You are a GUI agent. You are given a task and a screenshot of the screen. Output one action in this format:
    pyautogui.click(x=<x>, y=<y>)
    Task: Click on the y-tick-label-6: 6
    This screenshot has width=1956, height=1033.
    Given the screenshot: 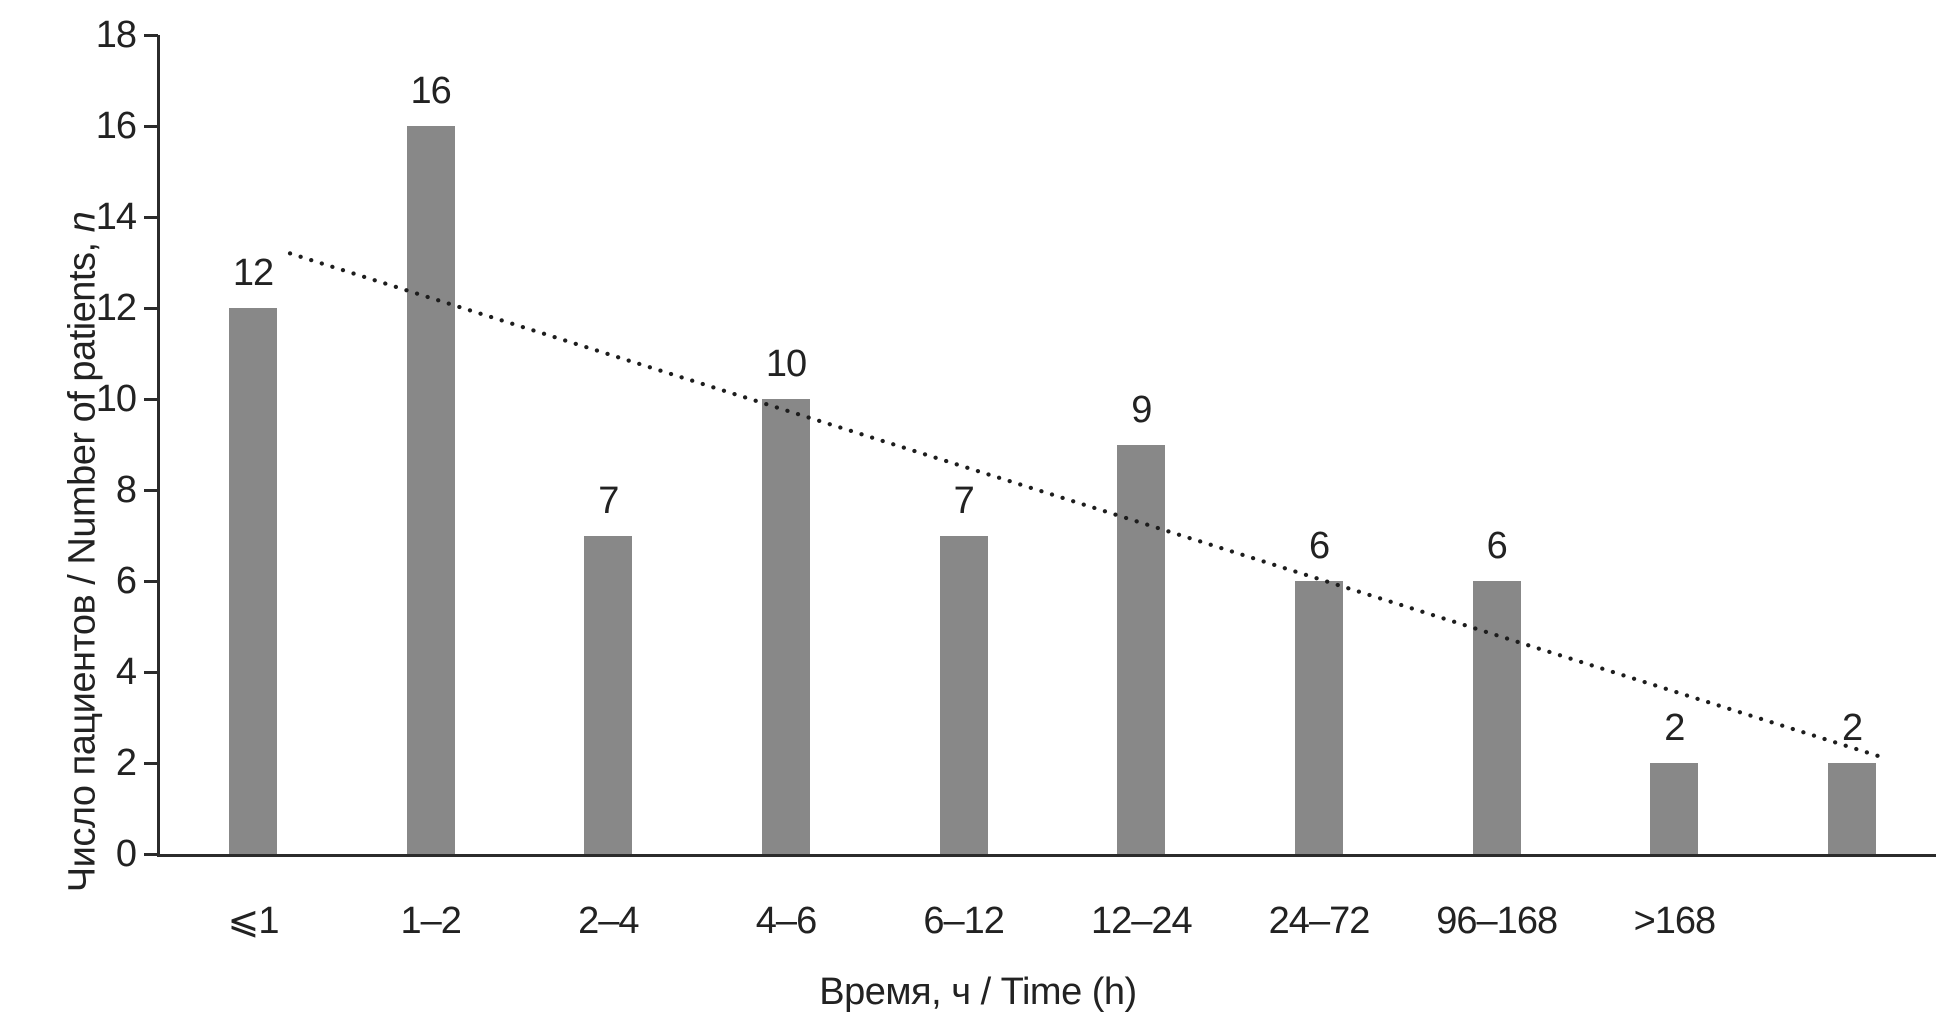 What is the action you would take?
    pyautogui.click(x=126, y=581)
    